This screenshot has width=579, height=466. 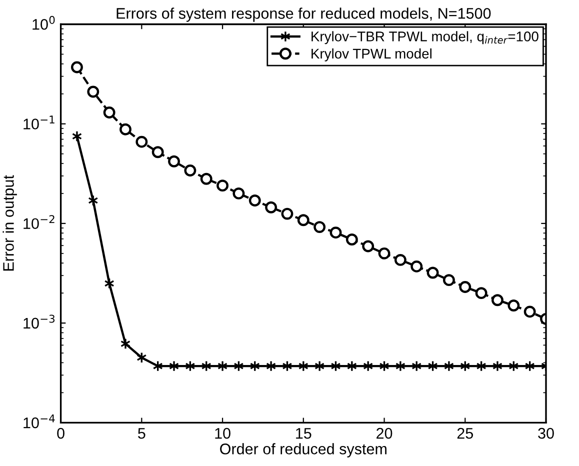 I want to click on x-tick-label: 10, so click(x=222, y=433).